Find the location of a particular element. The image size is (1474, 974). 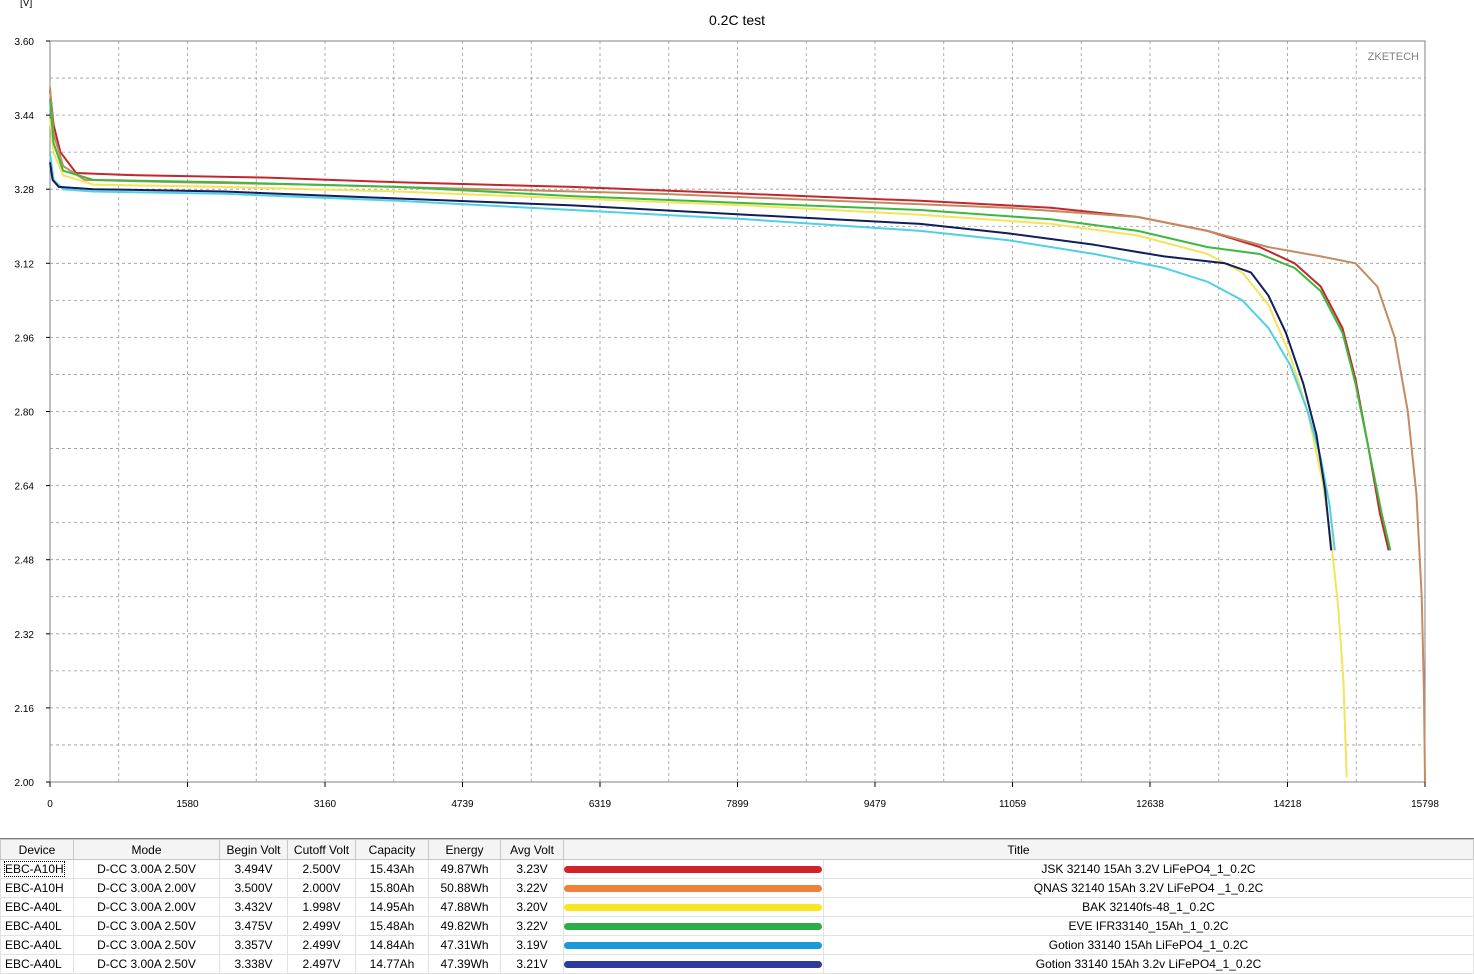

energy-cell: 47.31Wh is located at coordinates (465, 945).